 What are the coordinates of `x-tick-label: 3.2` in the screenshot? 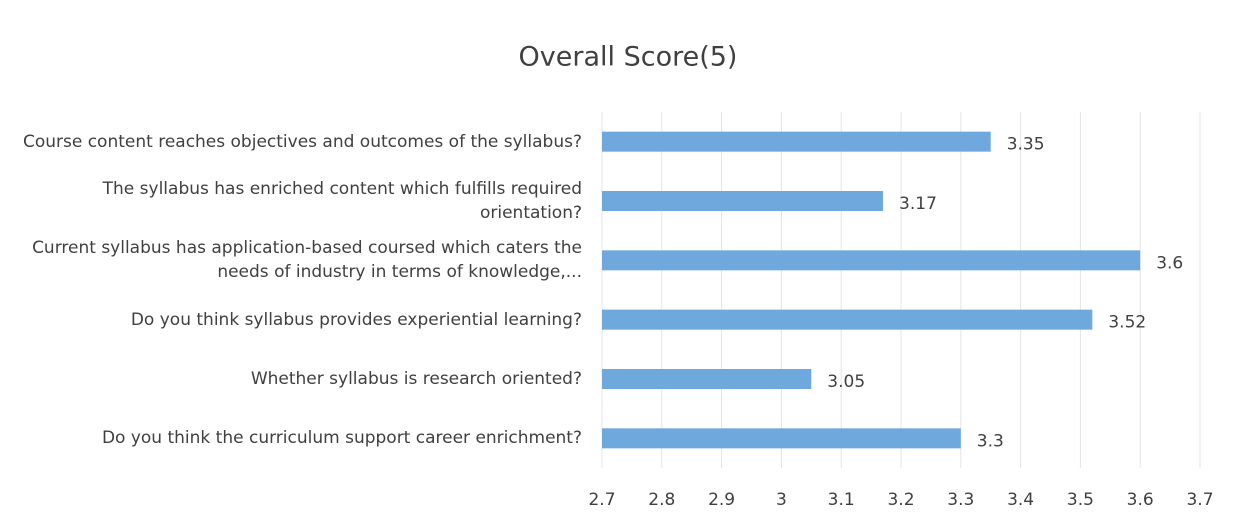 It's located at (900, 500).